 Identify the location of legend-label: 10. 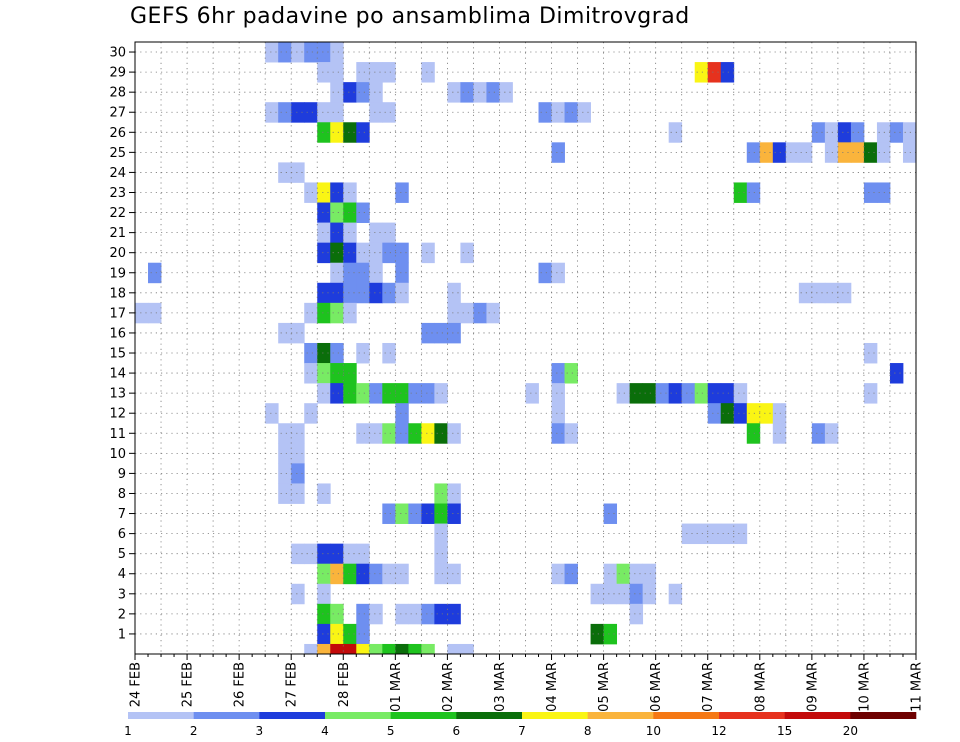
(653, 731).